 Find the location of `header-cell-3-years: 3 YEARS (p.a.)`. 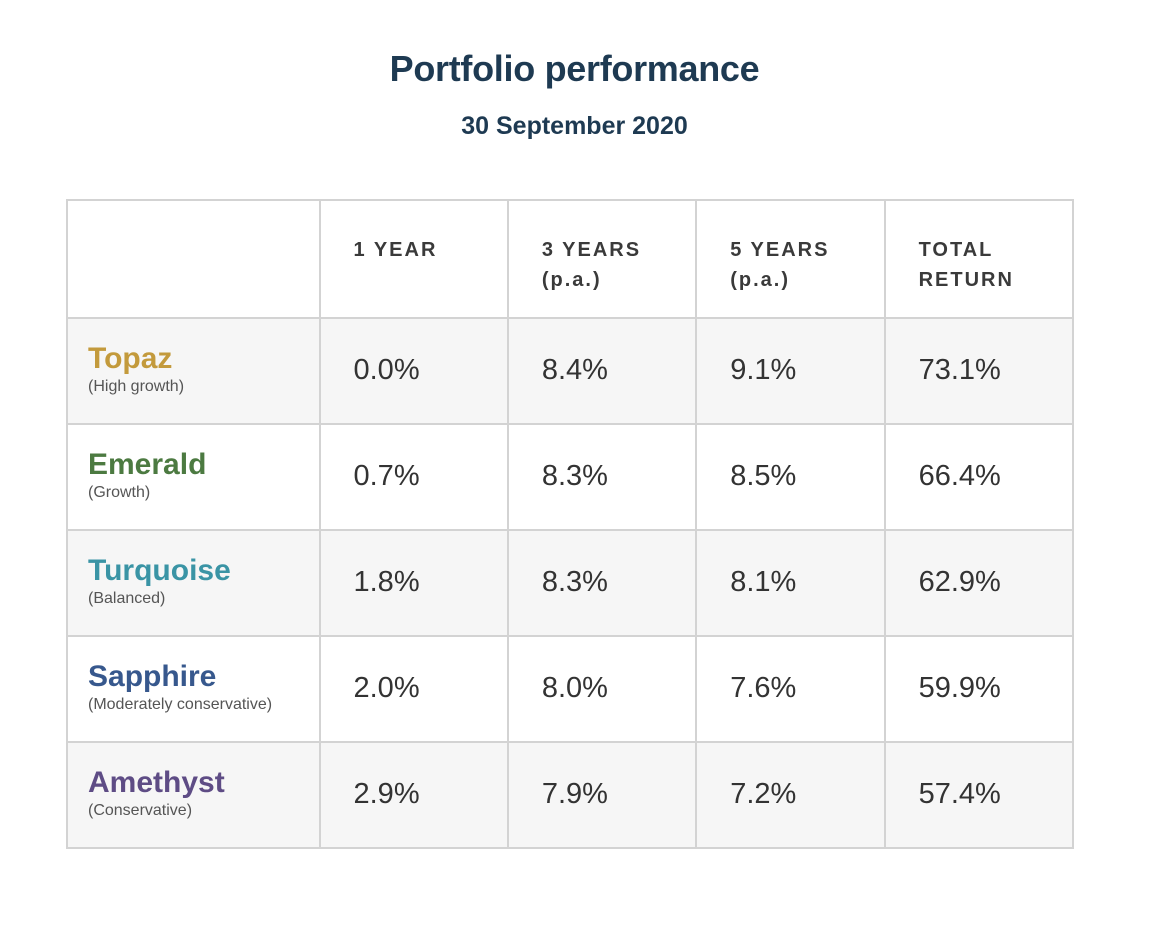

header-cell-3-years: 3 YEARS (p.a.) is located at coordinates (602, 259).